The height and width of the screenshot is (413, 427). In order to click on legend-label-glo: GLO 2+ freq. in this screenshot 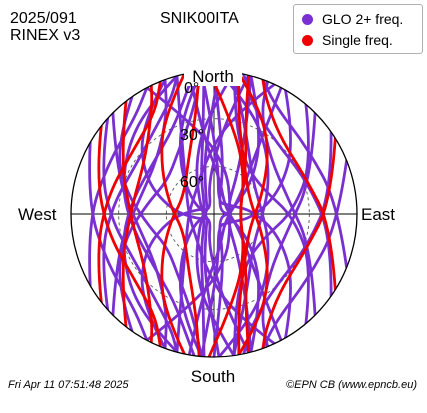, I will do `click(363, 19)`.